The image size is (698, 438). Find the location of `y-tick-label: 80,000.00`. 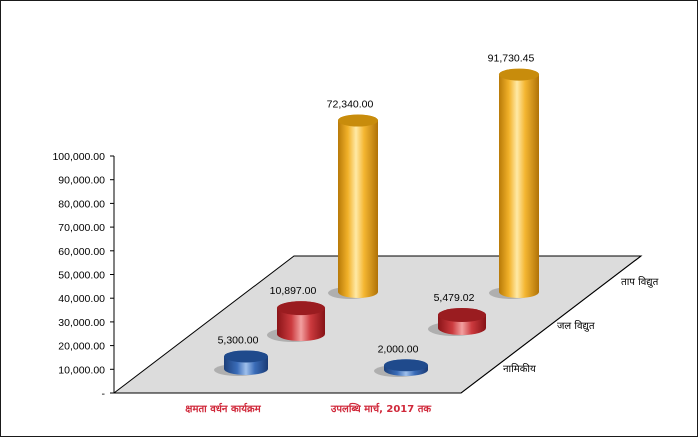

y-tick-label: 80,000.00 is located at coordinates (81, 204).